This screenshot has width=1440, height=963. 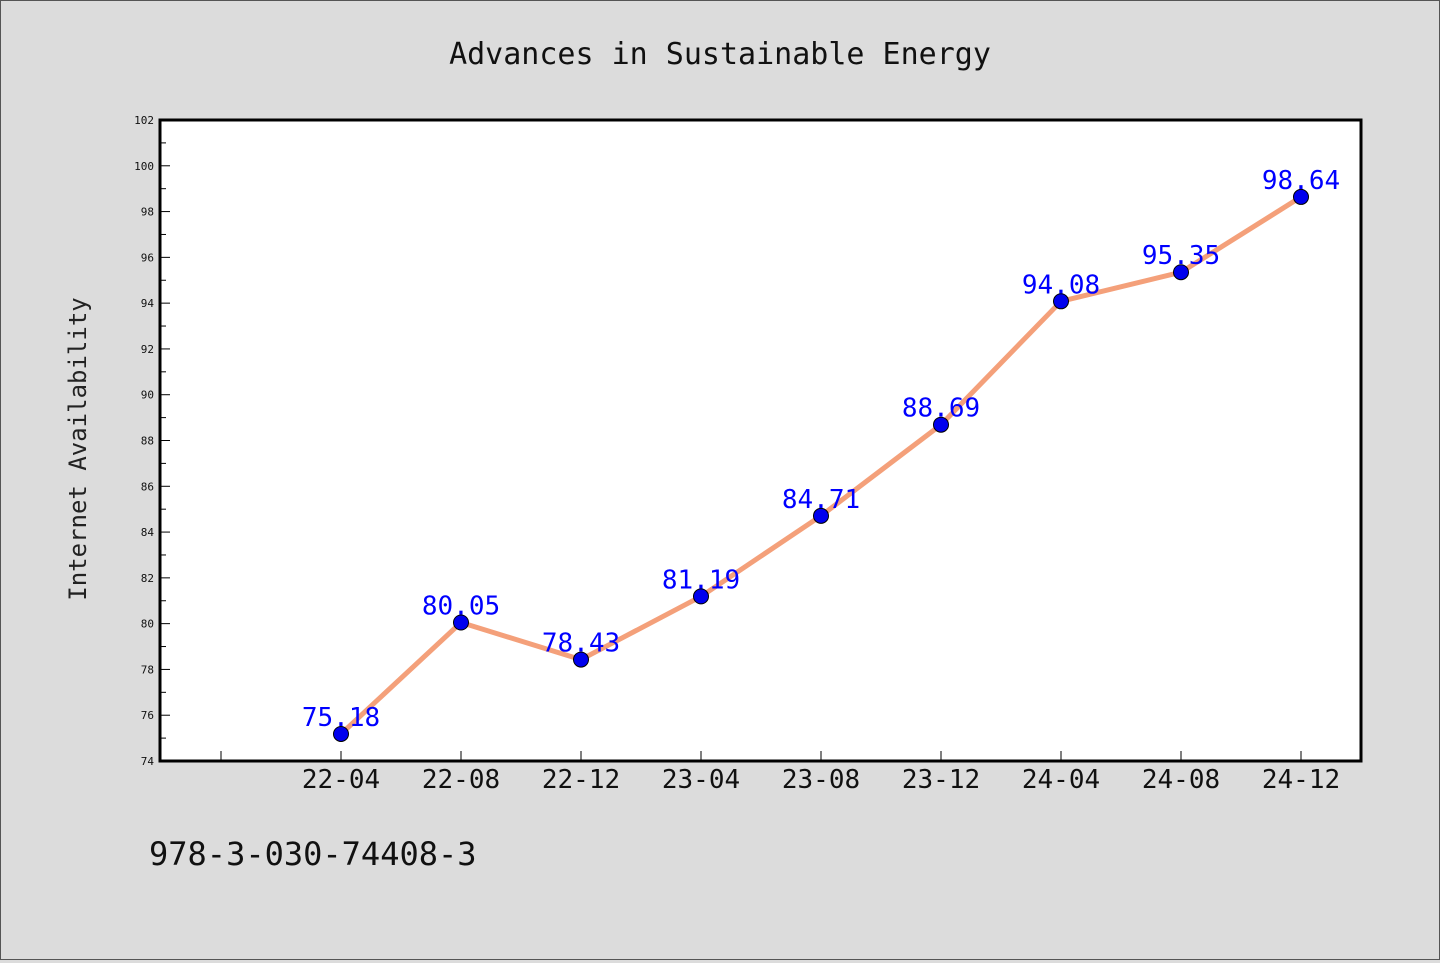 I want to click on x-tick-label: 22-08, so click(x=461, y=780).